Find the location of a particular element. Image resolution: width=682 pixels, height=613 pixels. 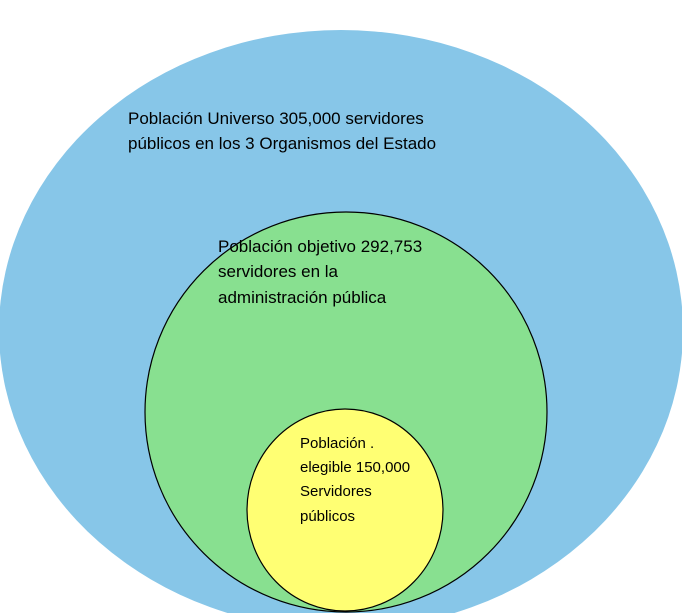

eligible-label-line: Servidores is located at coordinates (336, 491).